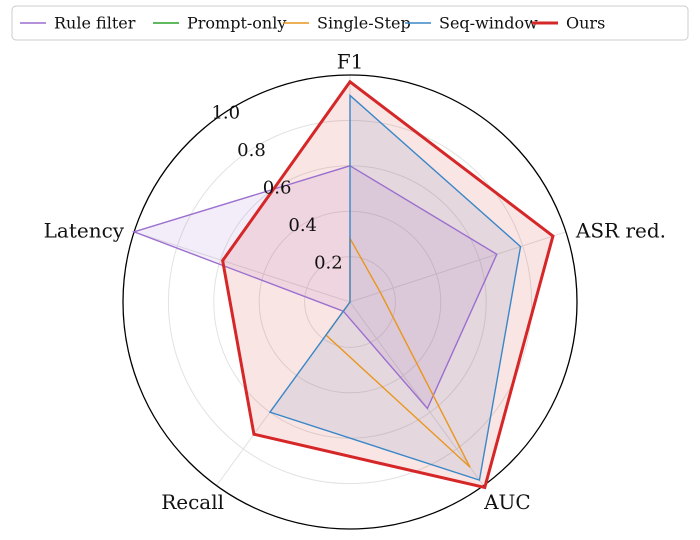 The image size is (700, 540). What do you see at coordinates (225, 113) in the screenshot?
I see `tick-label: 1.0` at bounding box center [225, 113].